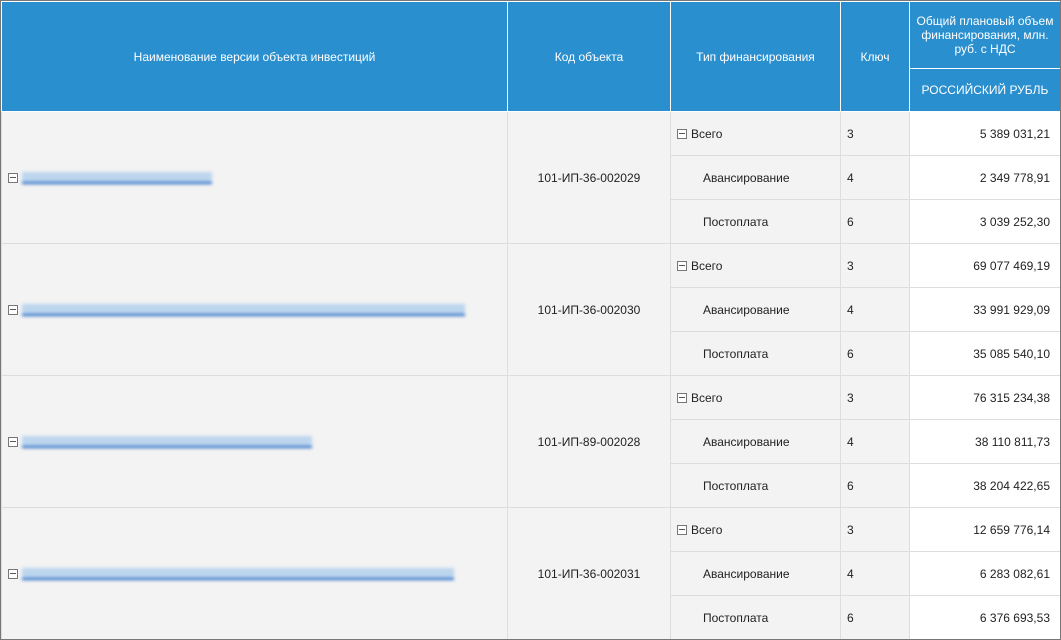  Describe the element at coordinates (984, 265) in the screenshot. I see `total-value: 69 077 469,19` at that location.